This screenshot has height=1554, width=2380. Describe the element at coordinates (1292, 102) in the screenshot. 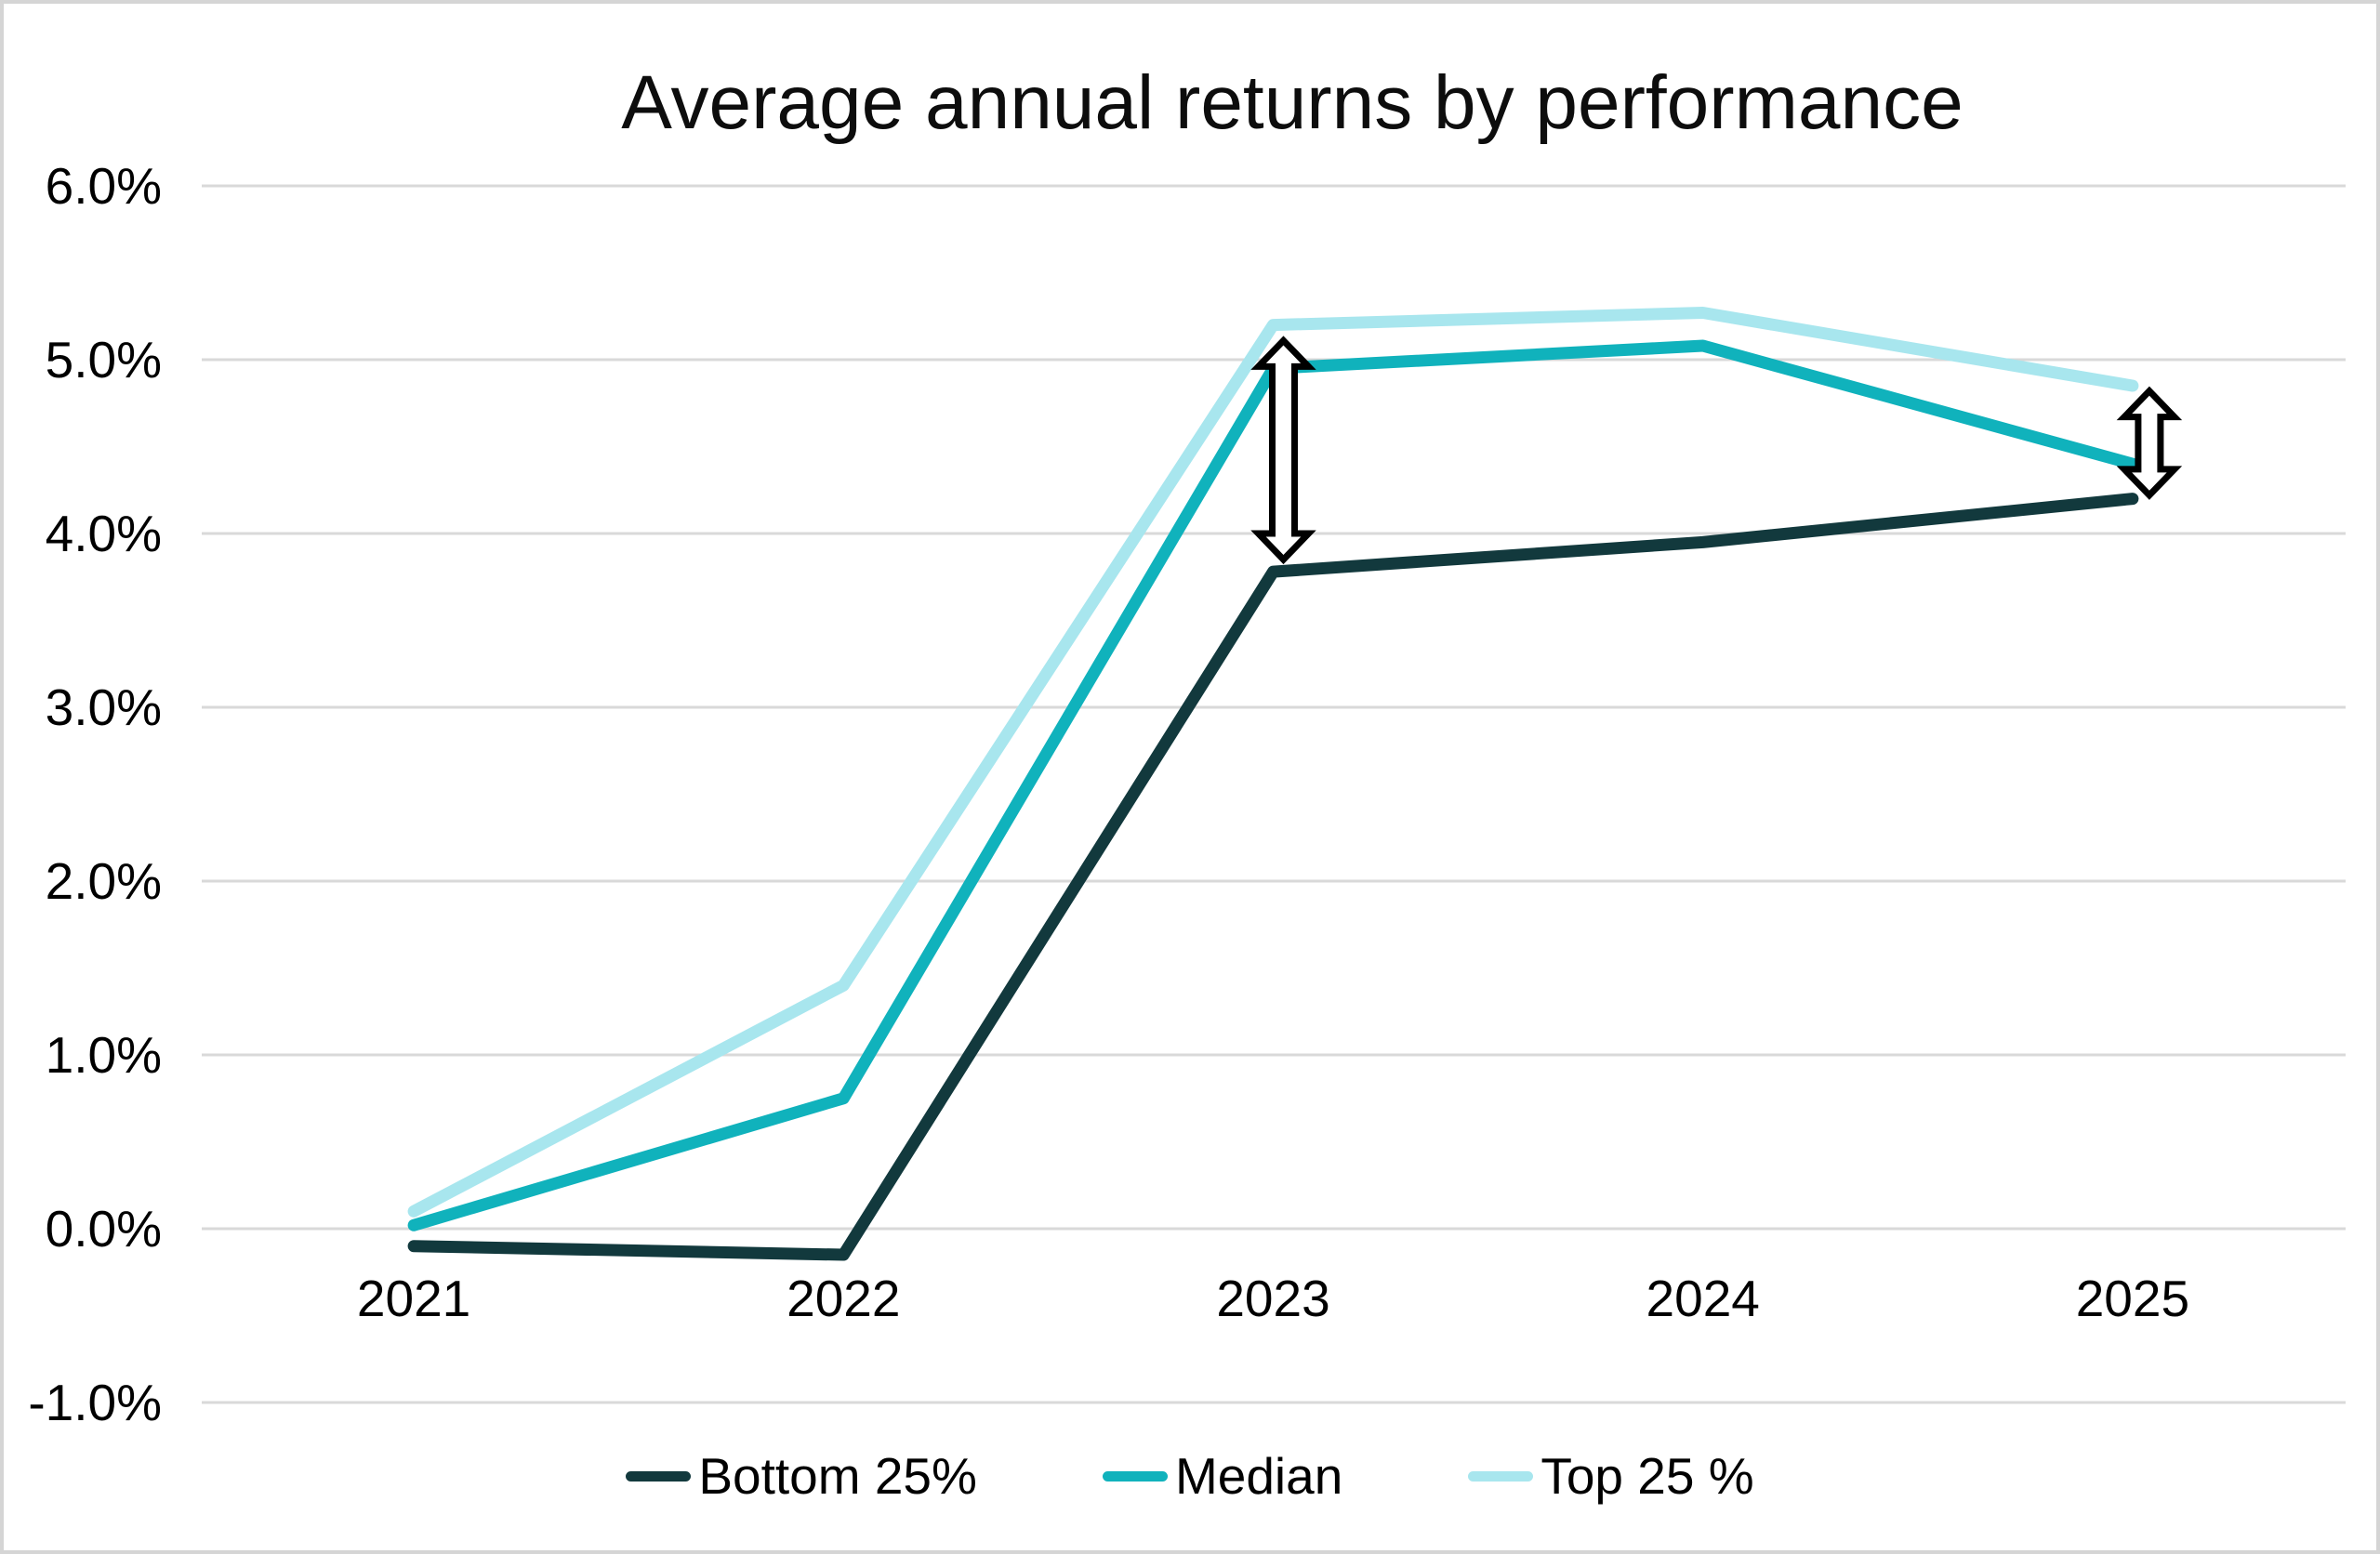

I see `chart-title: Average annual returns by performance` at that location.